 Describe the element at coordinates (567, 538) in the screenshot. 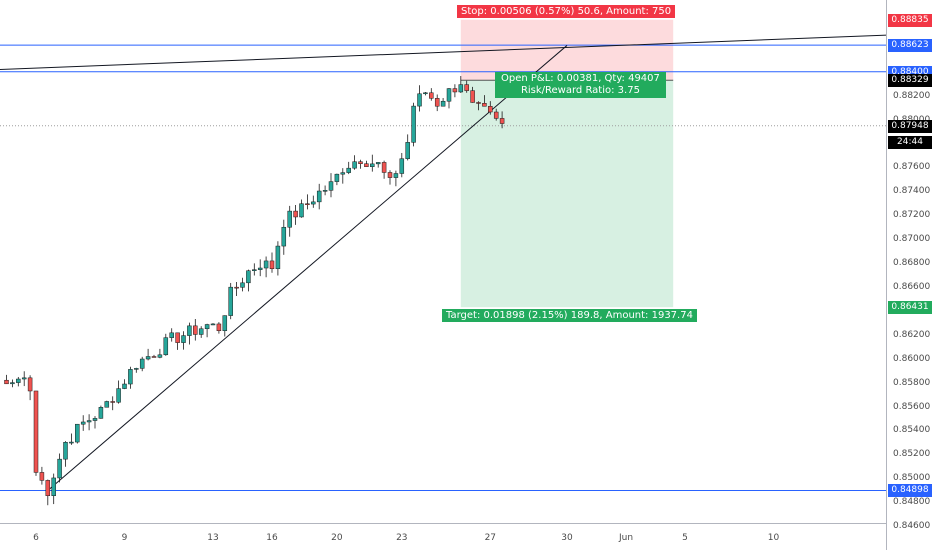

I see `time-tick-label: 30` at that location.